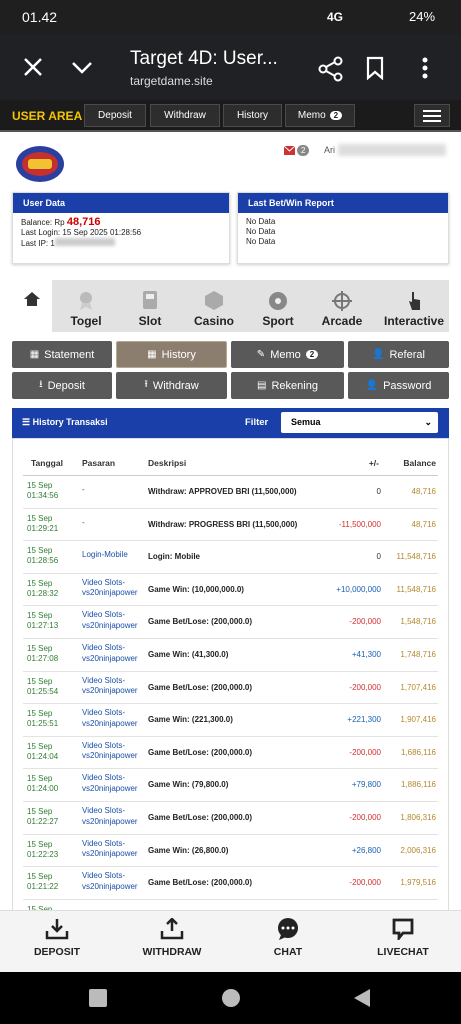 The image size is (461, 1024). Describe the element at coordinates (278, 321) in the screenshot. I see `tab-label: Sport` at that location.